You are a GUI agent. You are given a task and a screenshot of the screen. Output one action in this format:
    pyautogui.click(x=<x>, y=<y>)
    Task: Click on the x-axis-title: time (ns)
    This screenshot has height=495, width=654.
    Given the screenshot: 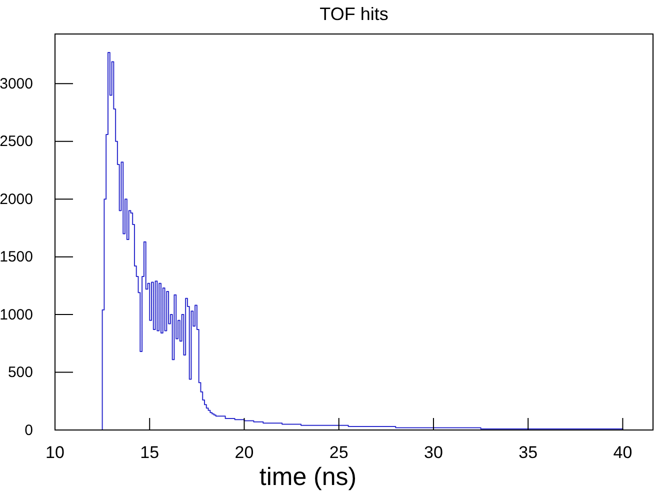 What is the action you would take?
    pyautogui.click(x=308, y=477)
    